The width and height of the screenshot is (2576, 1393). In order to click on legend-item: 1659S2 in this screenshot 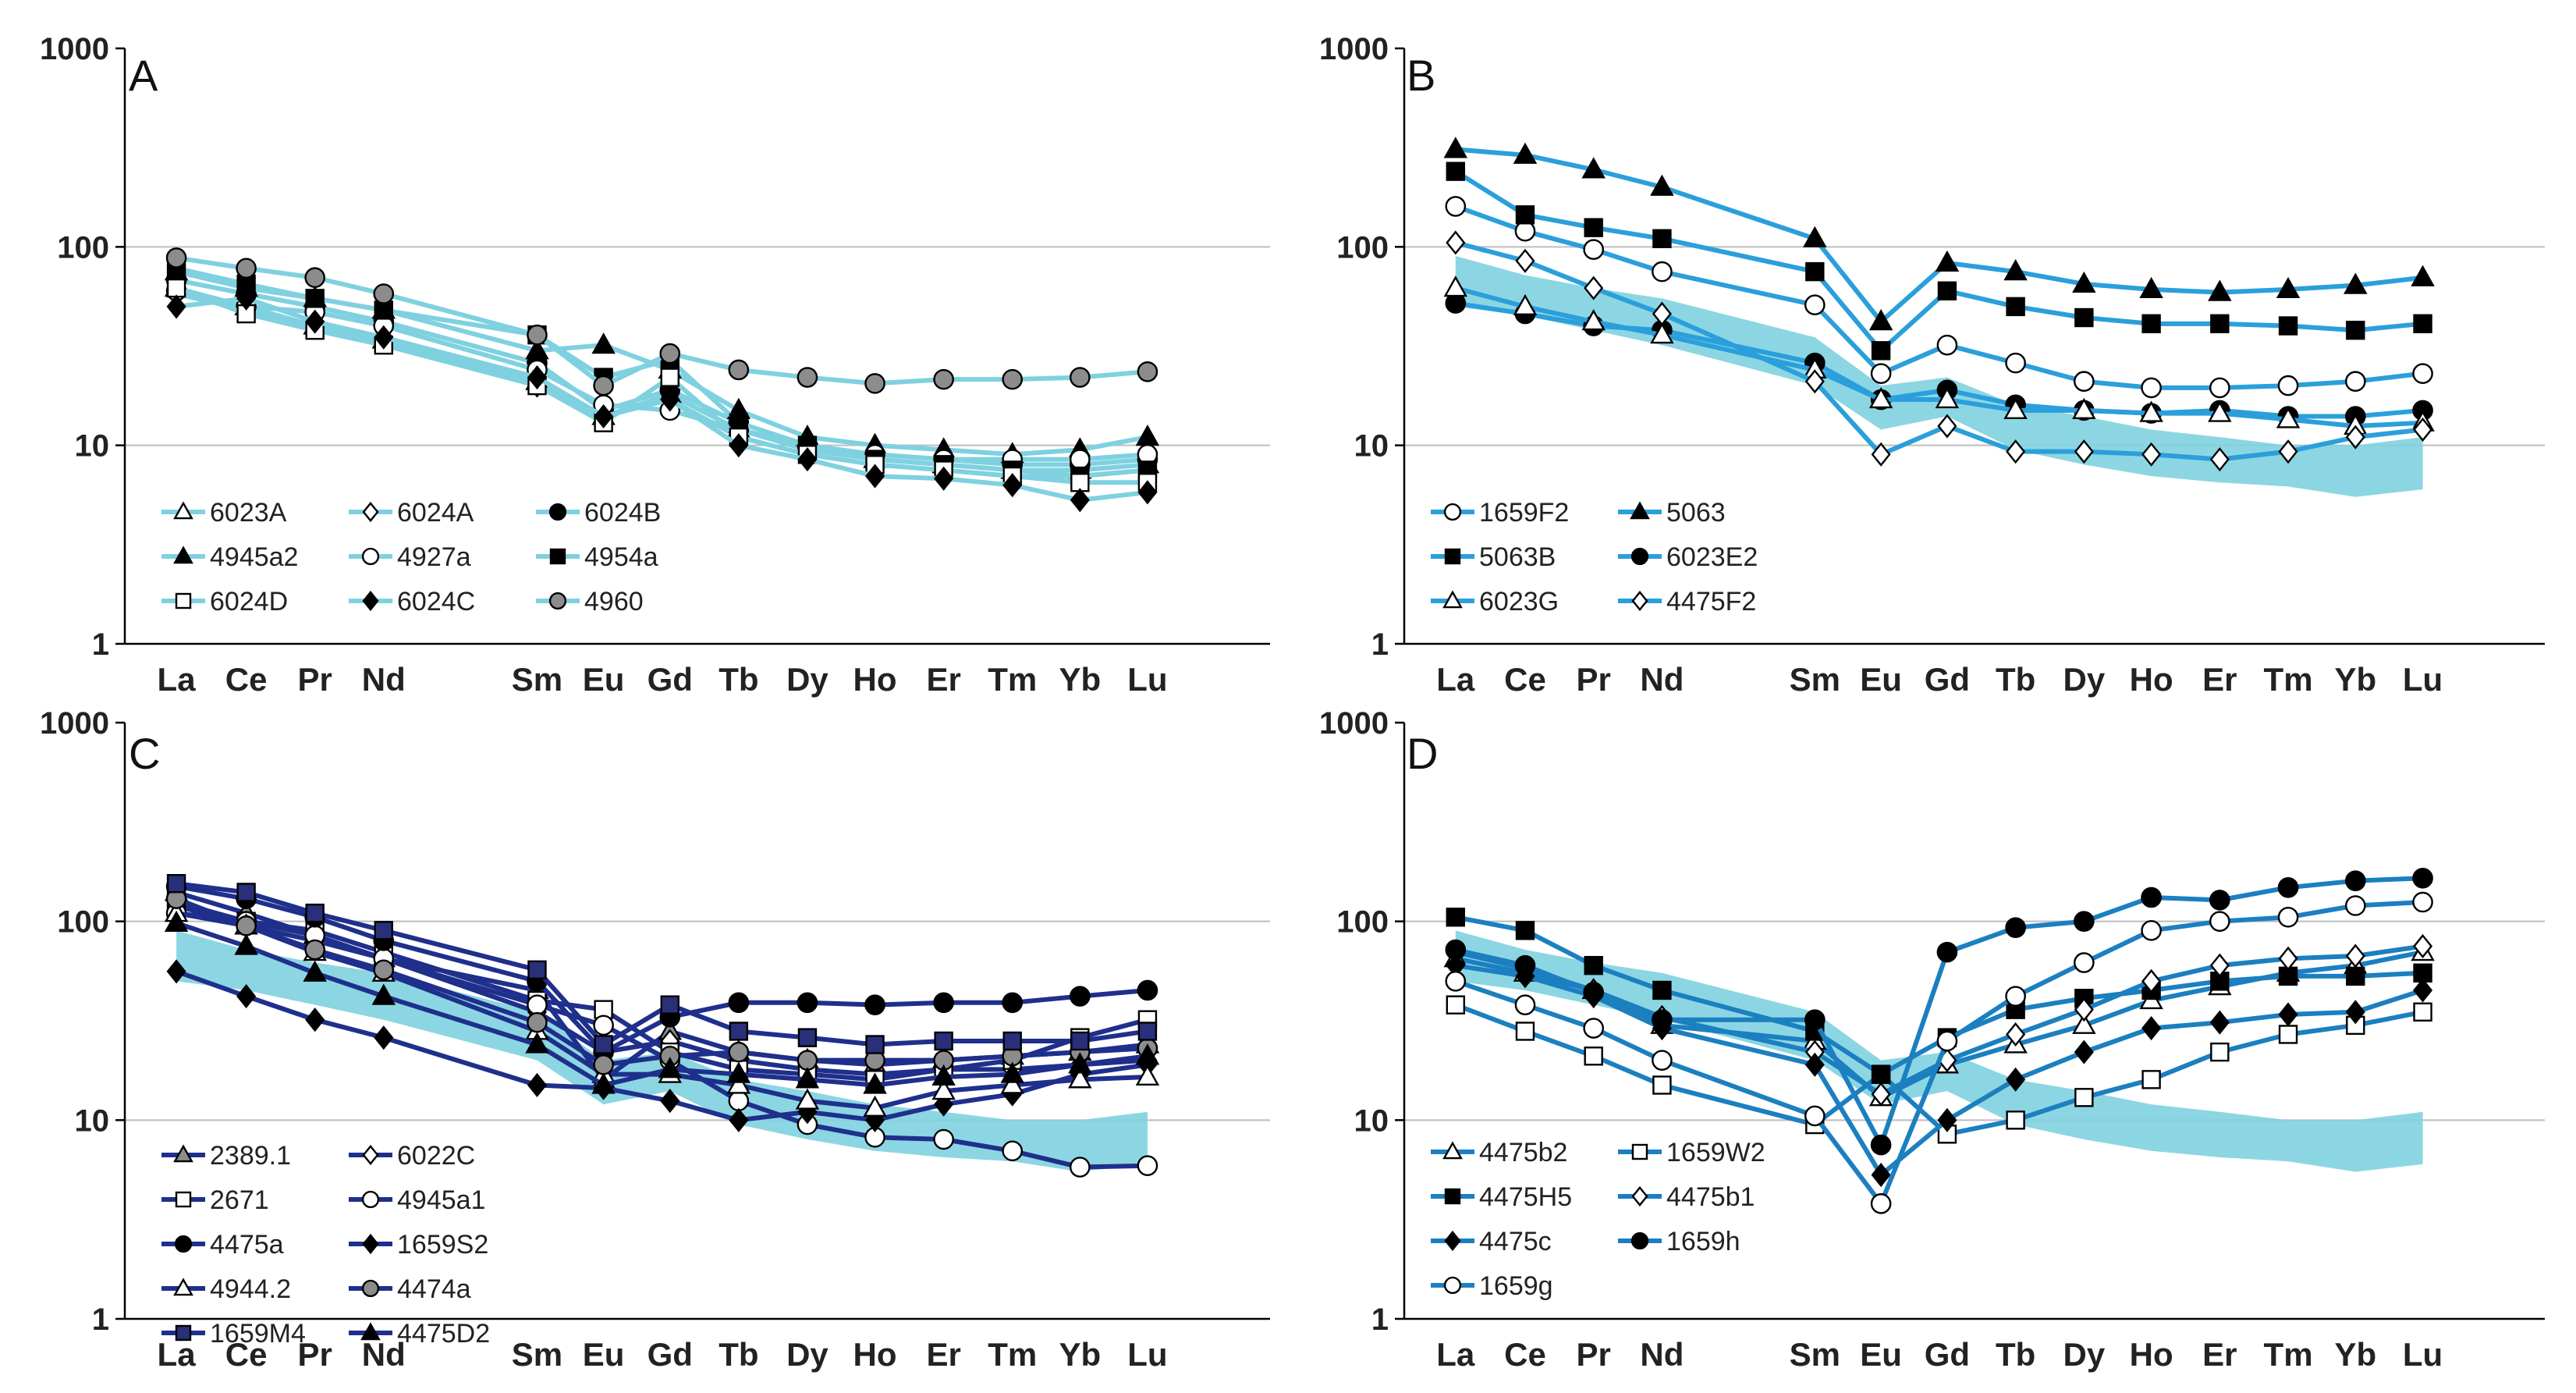, I will do `click(418, 1245)`.